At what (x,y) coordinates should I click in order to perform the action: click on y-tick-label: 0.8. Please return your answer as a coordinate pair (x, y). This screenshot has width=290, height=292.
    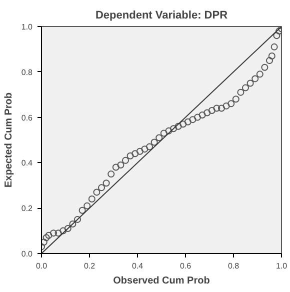
    Looking at the image, I should click on (27, 72).